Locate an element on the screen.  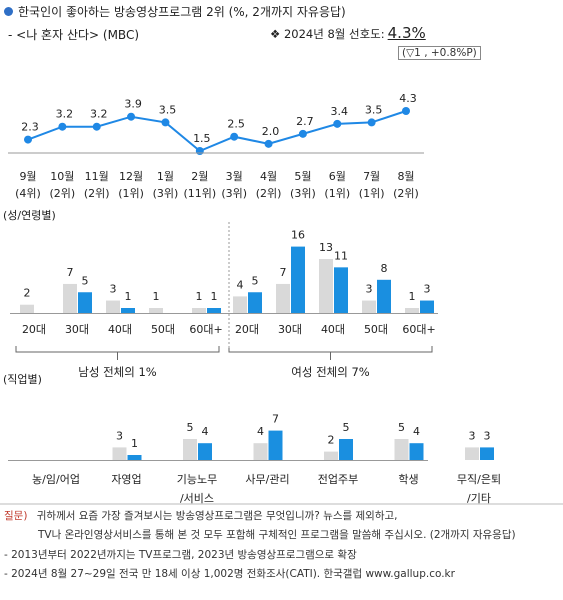
bullet-dot-icon is located at coordinates (8, 11).